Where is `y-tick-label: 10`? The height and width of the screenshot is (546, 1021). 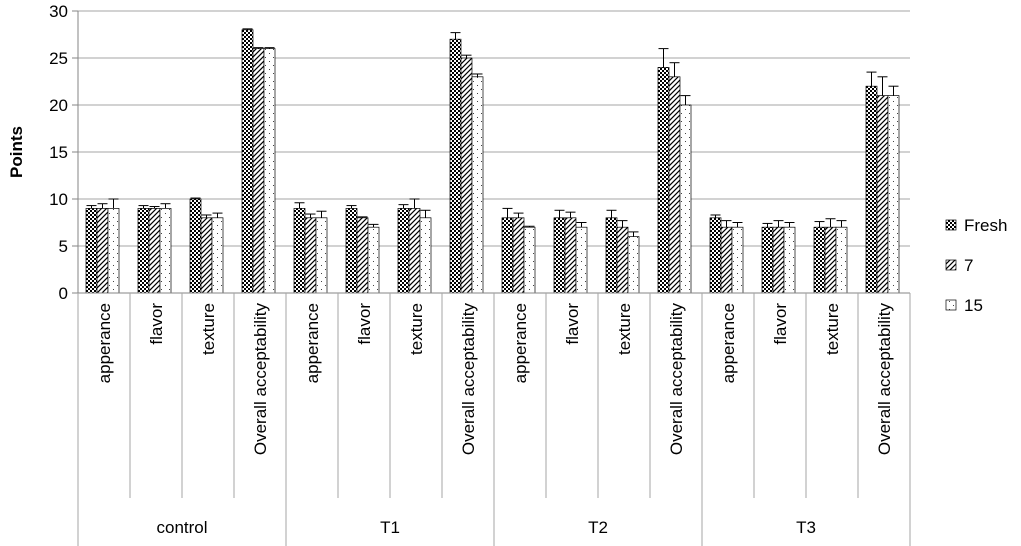
y-tick-label: 10 is located at coordinates (58, 199).